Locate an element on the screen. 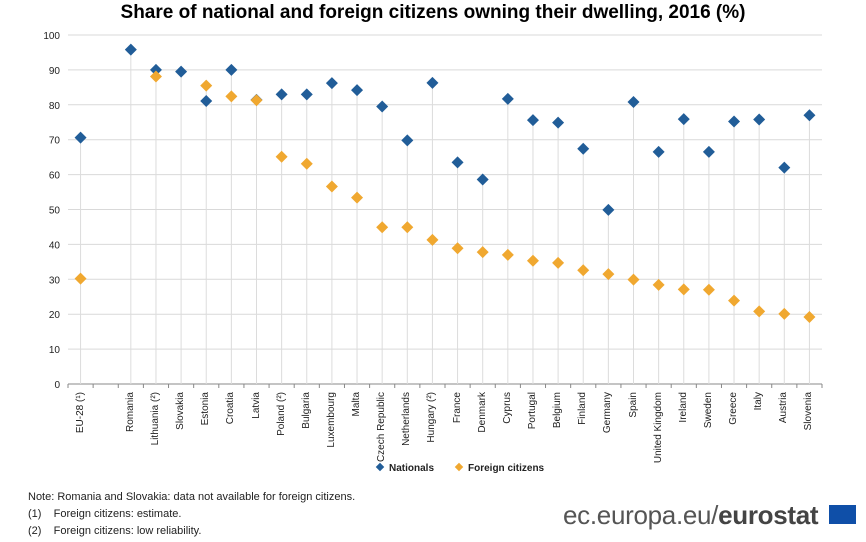 The height and width of the screenshot is (542, 866). x-tick-label: Belgium is located at coordinates (558, 410).